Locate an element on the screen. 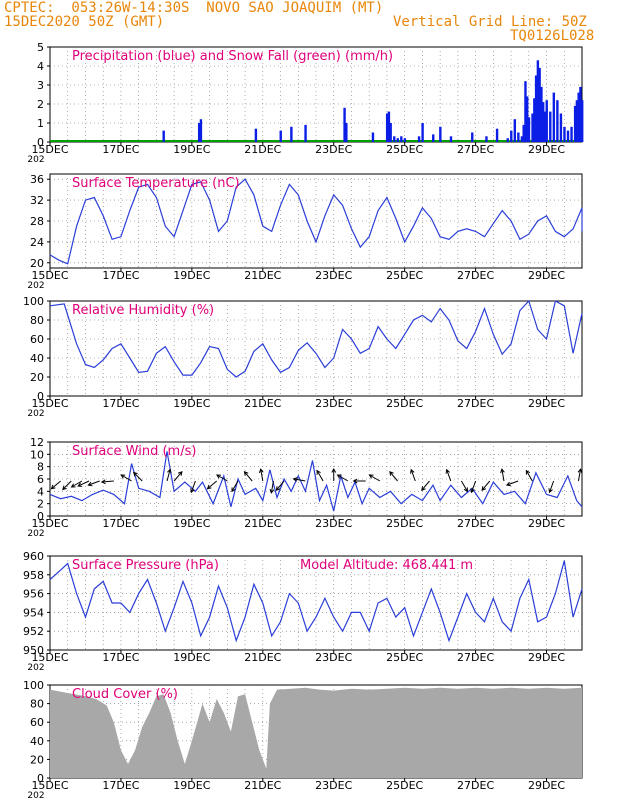 The image size is (618, 800). y-tick-label: 956 is located at coordinates (33, 594).